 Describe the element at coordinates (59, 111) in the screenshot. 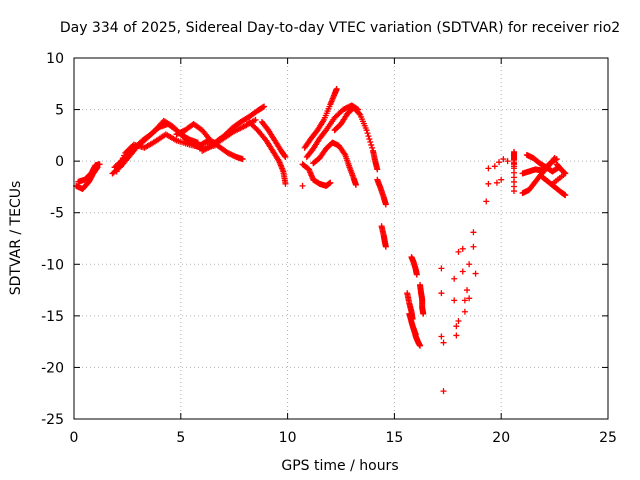

I see `y-tick-label: 5` at that location.